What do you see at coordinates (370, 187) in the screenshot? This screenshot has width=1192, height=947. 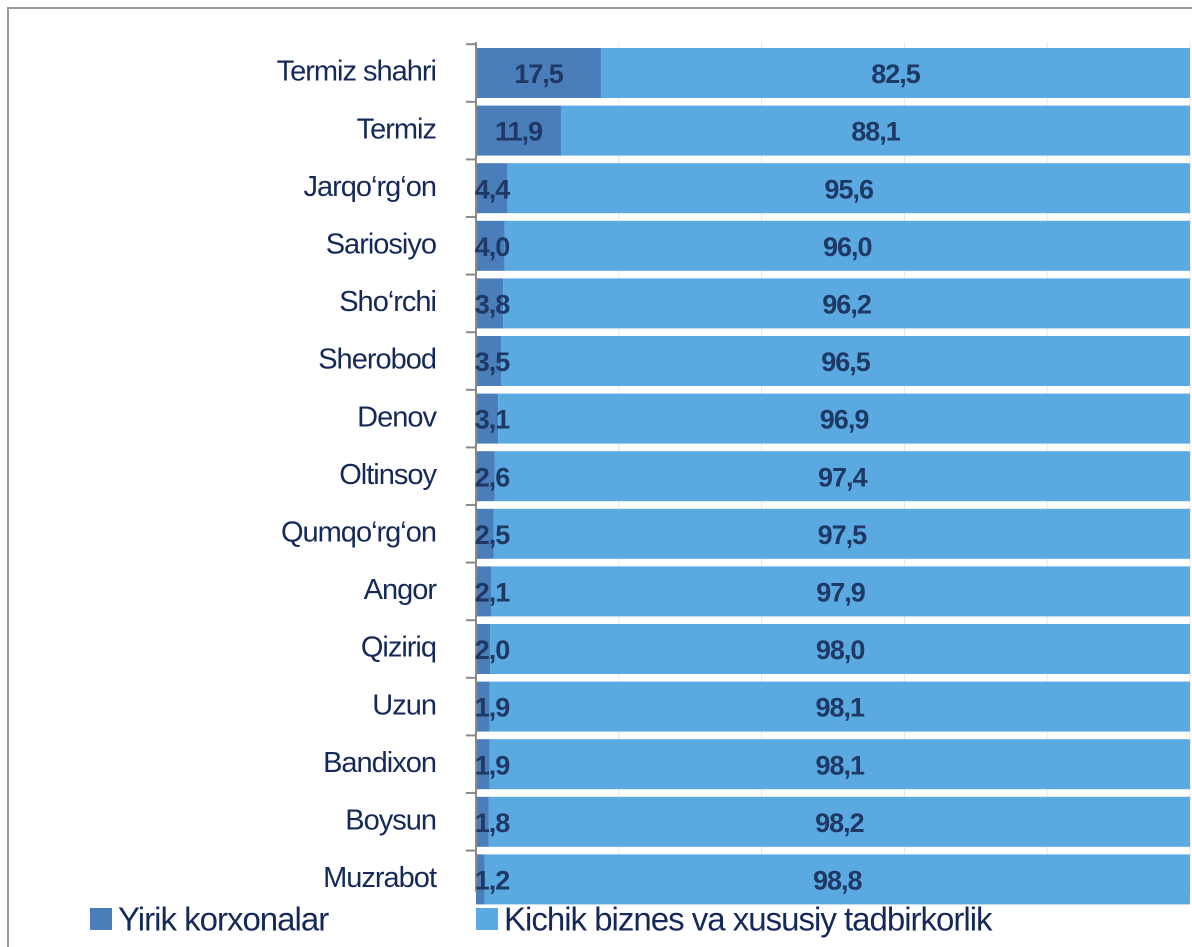 I see `category-label: Jarqo‘rg‘on` at bounding box center [370, 187].